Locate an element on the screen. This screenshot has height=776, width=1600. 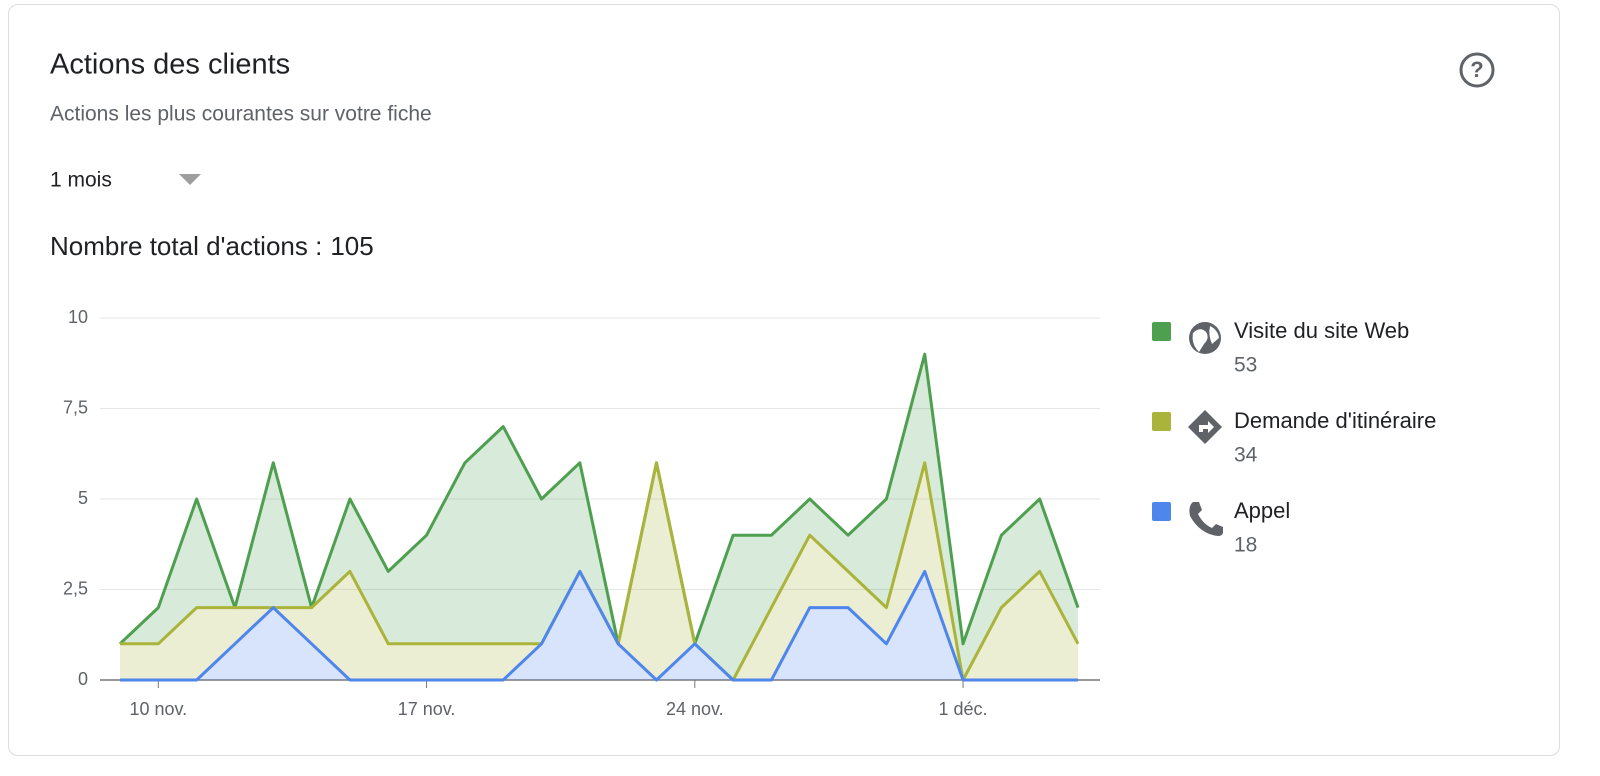
period-dropdown: 1 mois is located at coordinates (125, 180).